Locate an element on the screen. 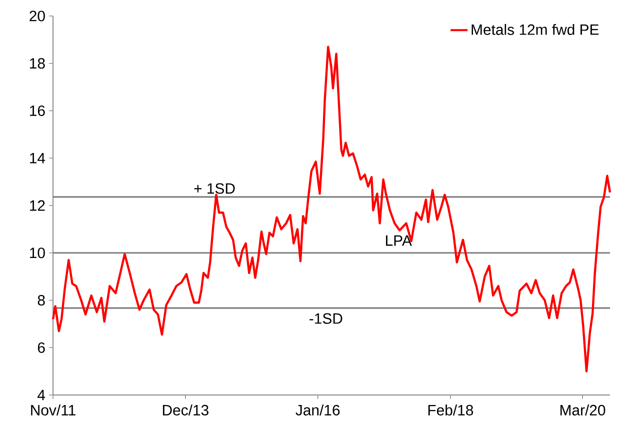 The width and height of the screenshot is (629, 436). y-tick-label: 16 is located at coordinates (37, 110).